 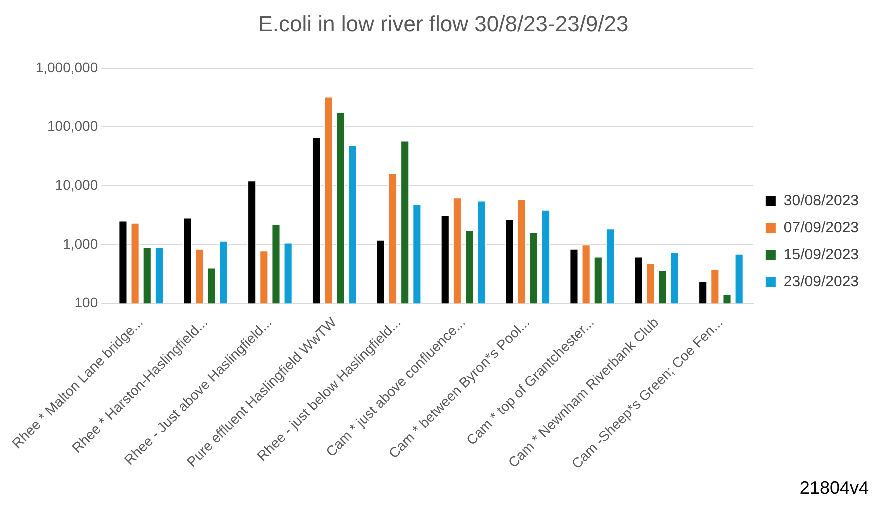 What do you see at coordinates (76, 184) in the screenshot?
I see `y-tick-label: 10,000` at bounding box center [76, 184].